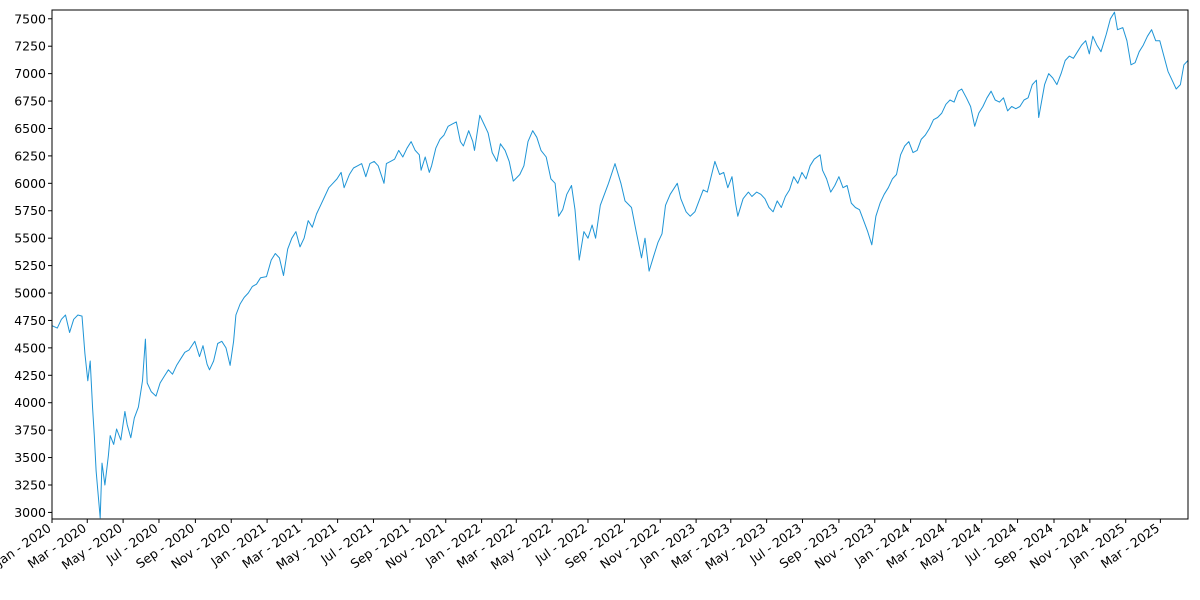 The image size is (1200, 600). Describe the element at coordinates (30, 46) in the screenshot. I see `y-tick-label: 7250` at that location.